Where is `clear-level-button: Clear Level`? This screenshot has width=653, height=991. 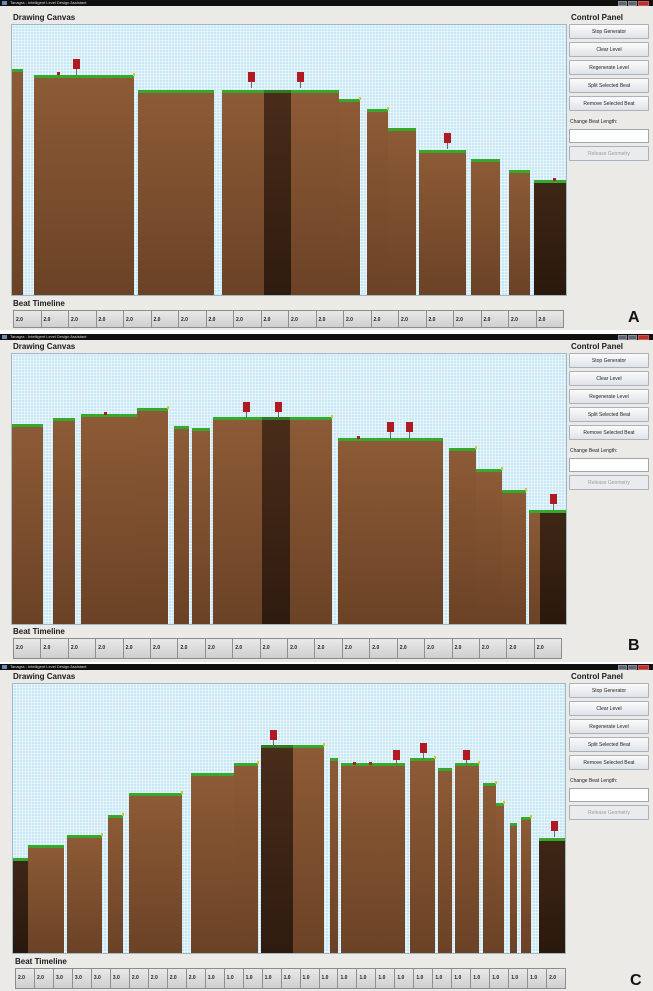 clear-level-button: Clear Level is located at coordinates (609, 49).